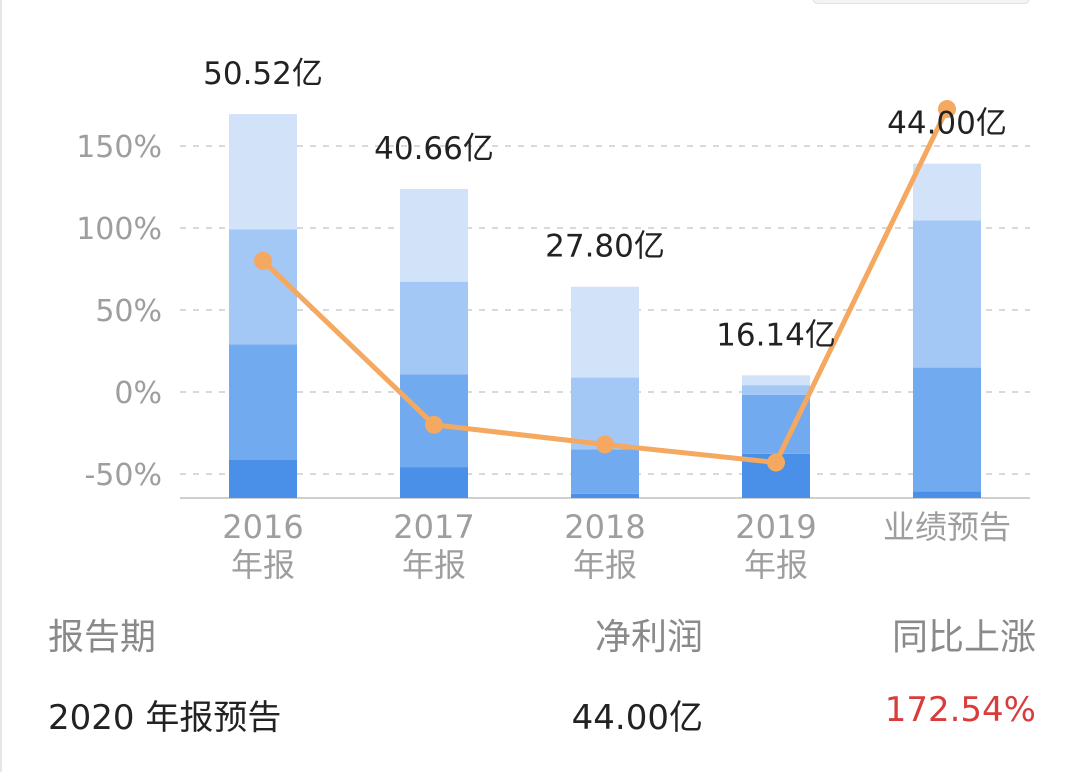  What do you see at coordinates (775, 527) in the screenshot?
I see `x-category-label: 2019` at bounding box center [775, 527].